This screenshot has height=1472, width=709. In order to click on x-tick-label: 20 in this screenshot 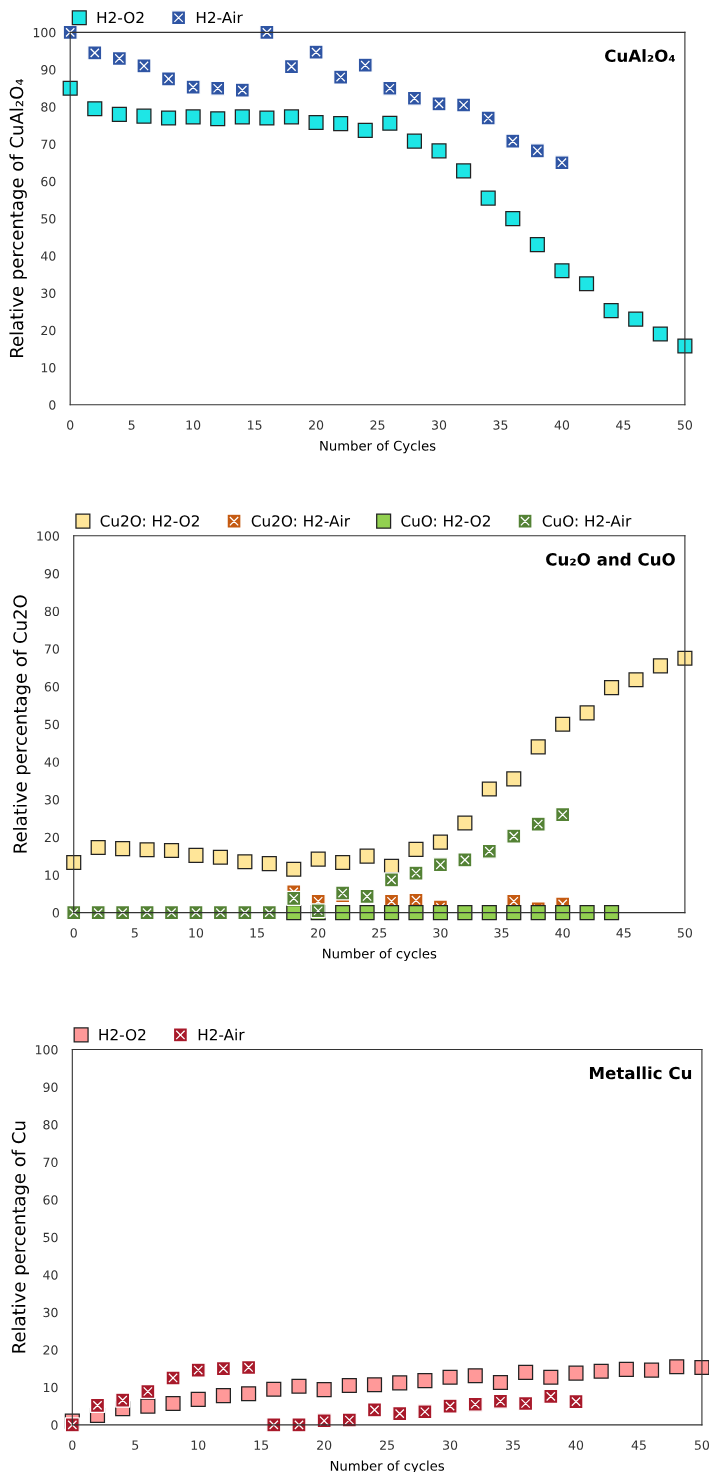, I will do `click(318, 933)`.